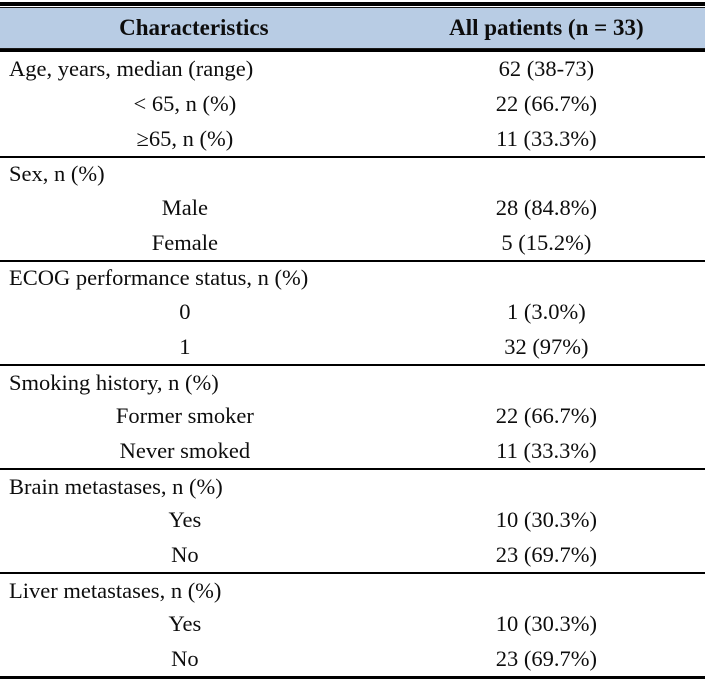 The image size is (705, 697). I want to click on table-row: ≥65, n (%) 11 (33.3%), so click(352, 138).